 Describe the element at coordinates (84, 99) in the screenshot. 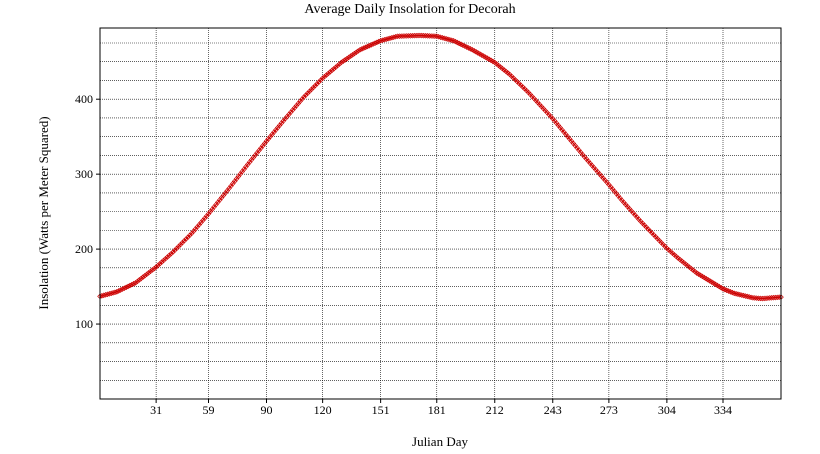

I see `y-tick-label: 400` at that location.